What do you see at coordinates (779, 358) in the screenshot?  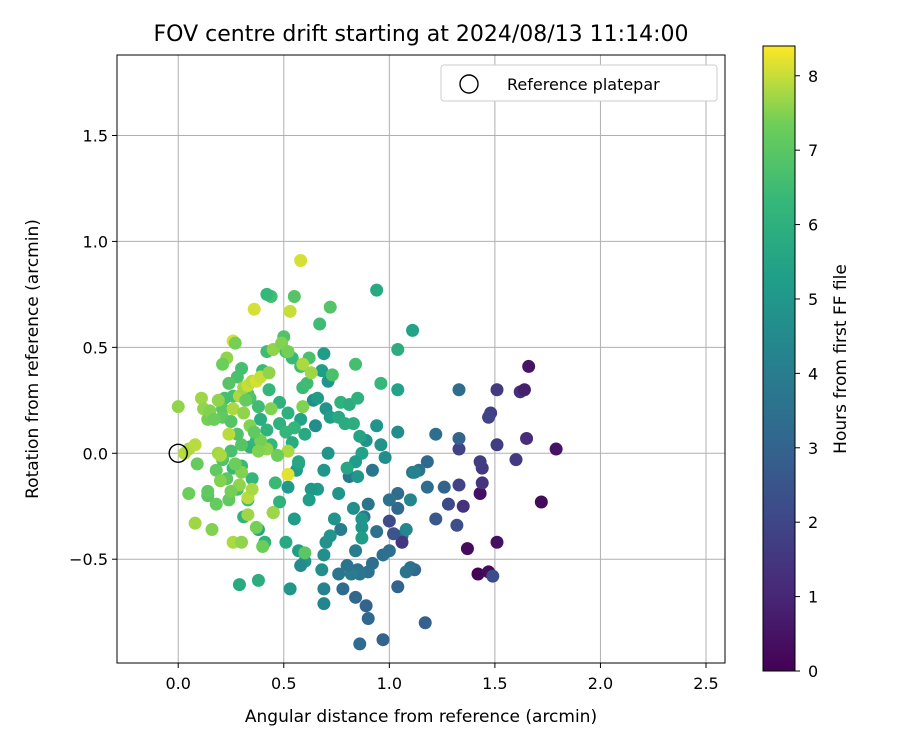 I see `colorbar-gradient` at bounding box center [779, 358].